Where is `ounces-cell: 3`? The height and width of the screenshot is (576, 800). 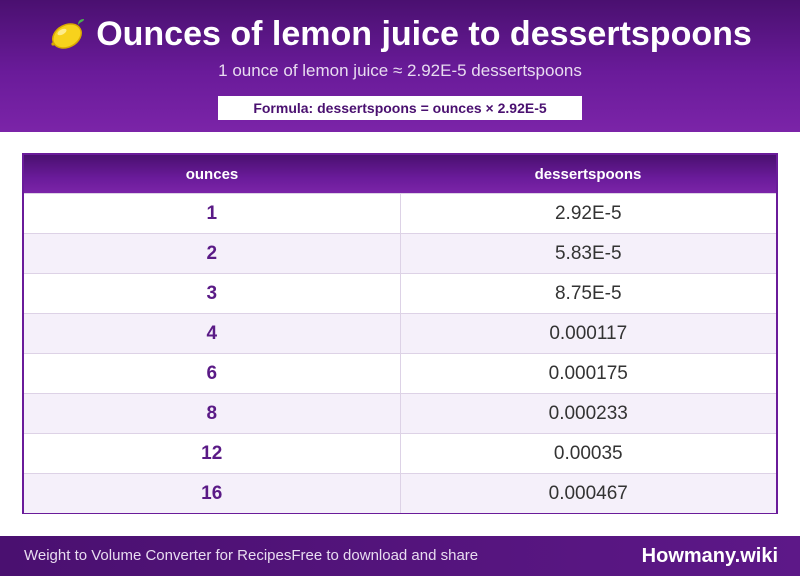 ounces-cell: 3 is located at coordinates (212, 293).